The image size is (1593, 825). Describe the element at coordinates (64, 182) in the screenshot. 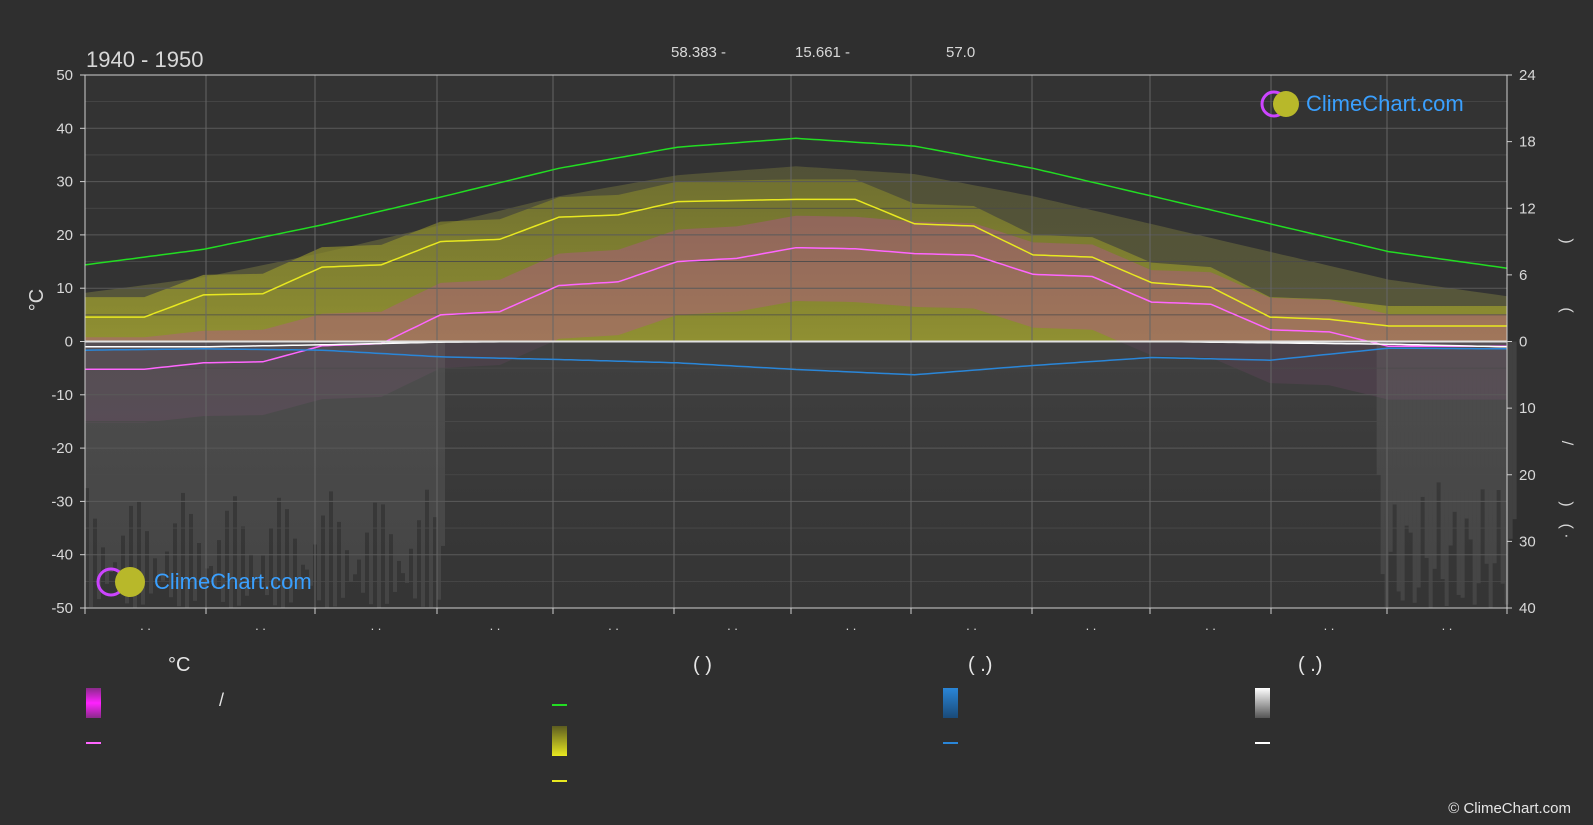

I see `y-left-tick-label: 30` at that location.